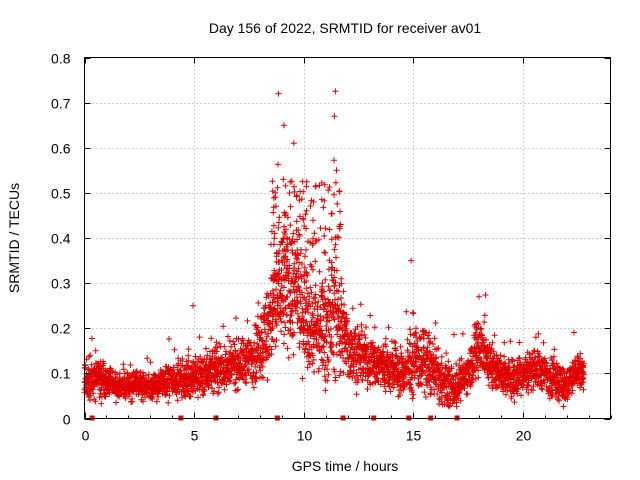 Image resolution: width=640 pixels, height=480 pixels. What do you see at coordinates (195, 436) in the screenshot?
I see `x-tick-label: 5` at bounding box center [195, 436].